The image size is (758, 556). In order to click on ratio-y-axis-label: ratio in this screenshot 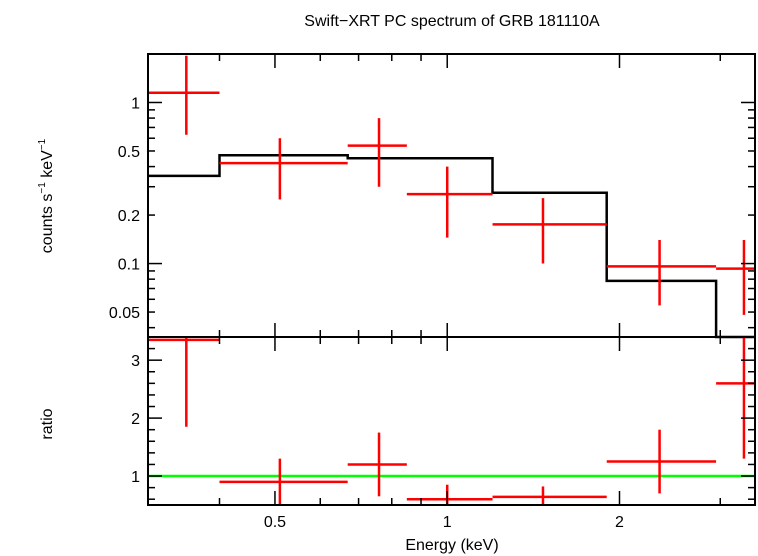, I will do `click(47, 423)`.